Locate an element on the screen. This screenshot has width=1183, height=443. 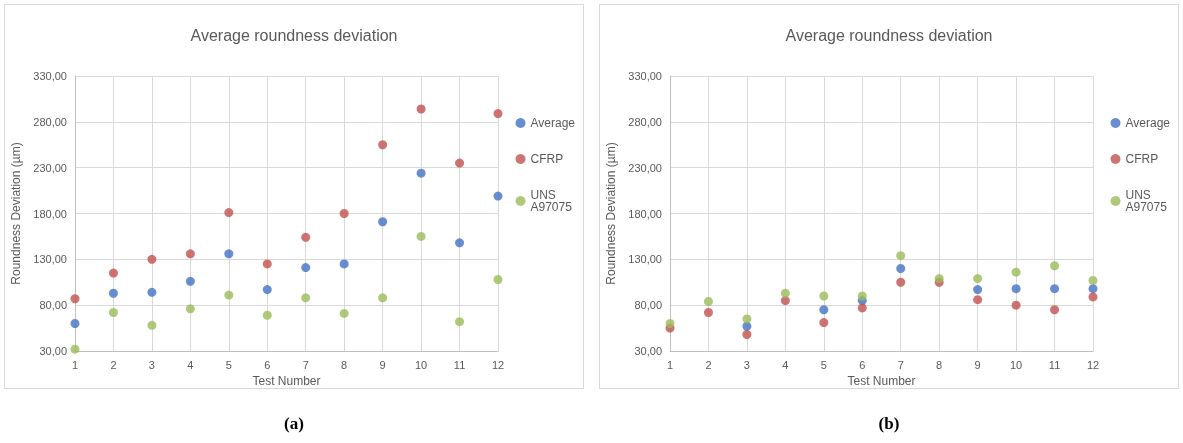
y-tick-label: 180,00 is located at coordinates (50, 213).